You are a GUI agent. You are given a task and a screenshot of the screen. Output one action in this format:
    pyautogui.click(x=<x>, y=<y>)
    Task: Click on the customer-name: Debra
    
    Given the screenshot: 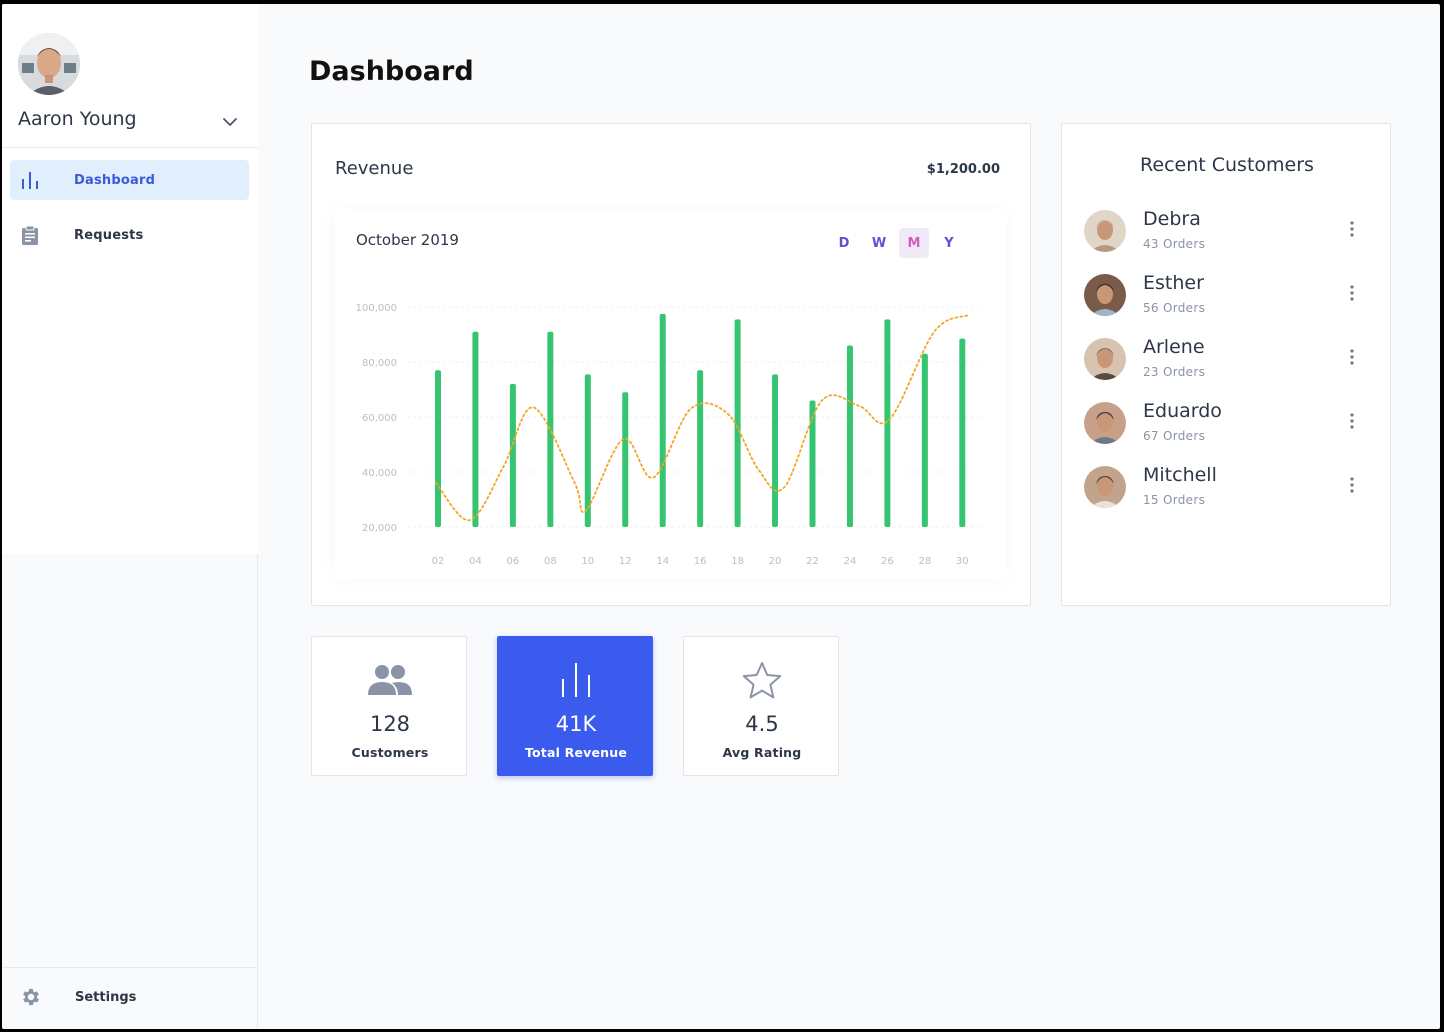 What is the action you would take?
    pyautogui.click(x=1172, y=219)
    